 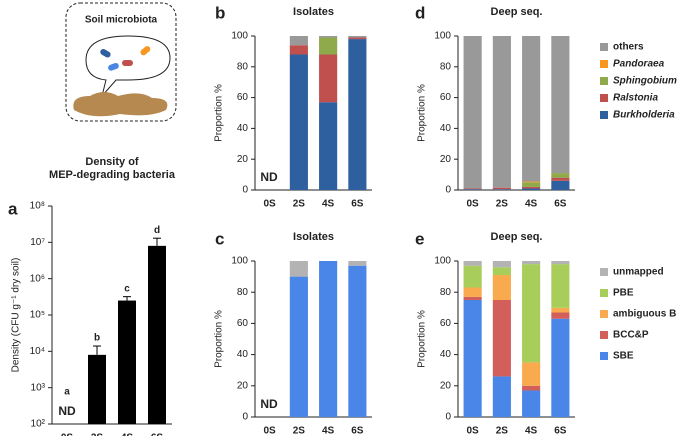 I want to click on soil, so click(x=120, y=104).